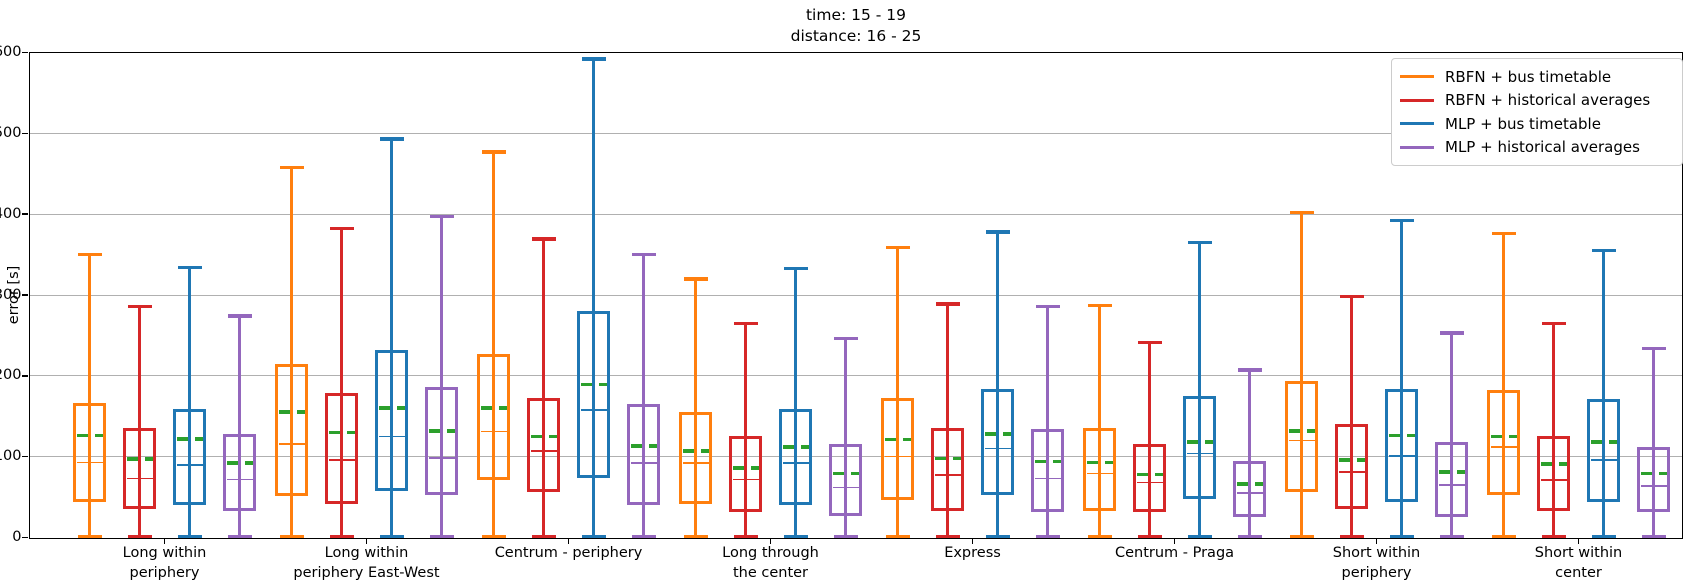  I want to click on legend-item: MLP + historical averages, so click(1537, 148).